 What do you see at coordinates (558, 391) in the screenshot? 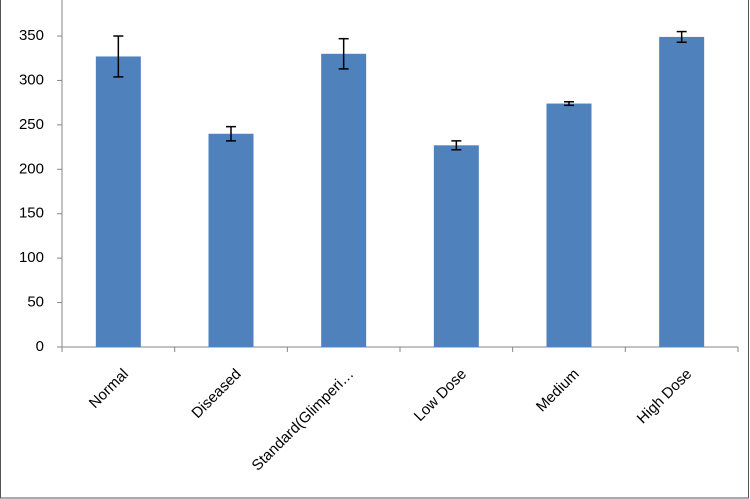
I see `x-tick-label: Medium` at bounding box center [558, 391].